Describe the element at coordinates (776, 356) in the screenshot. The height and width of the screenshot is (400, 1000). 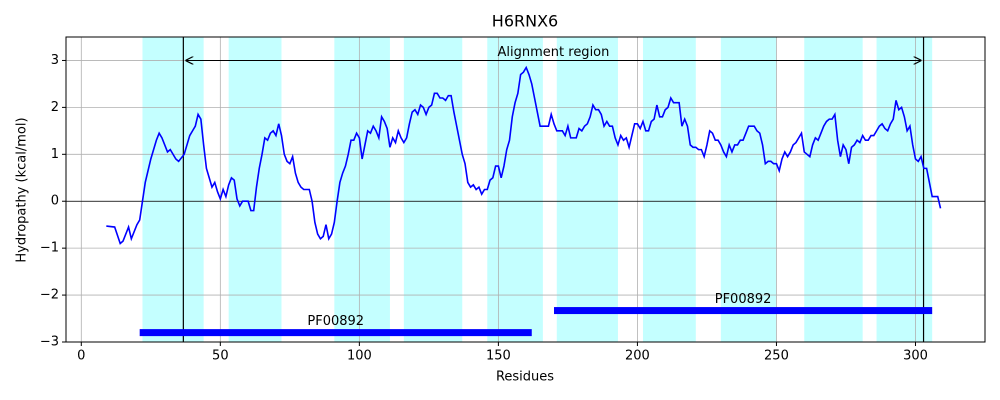
I see `x-tick-label: 250` at that location.